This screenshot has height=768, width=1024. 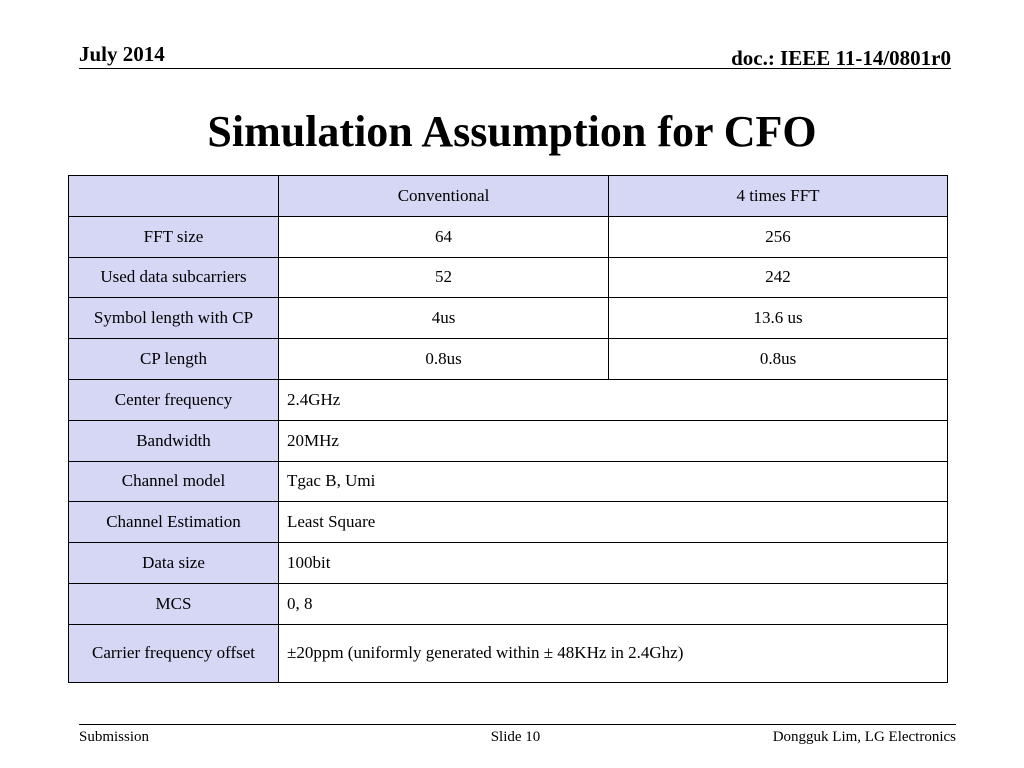 I want to click on footer-slide-number: Slide 10, so click(x=515, y=737).